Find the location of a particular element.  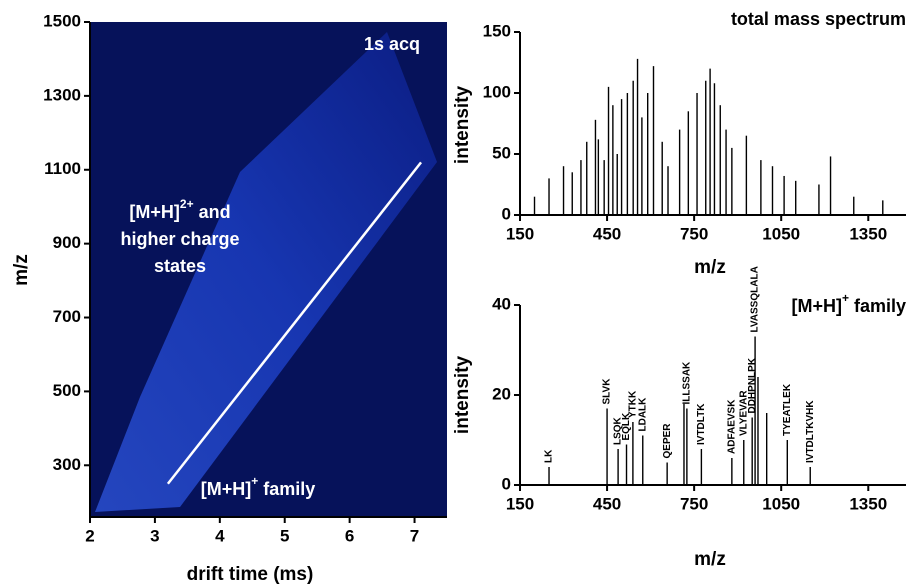

y-tick-label: 500 is located at coordinates (67, 390).